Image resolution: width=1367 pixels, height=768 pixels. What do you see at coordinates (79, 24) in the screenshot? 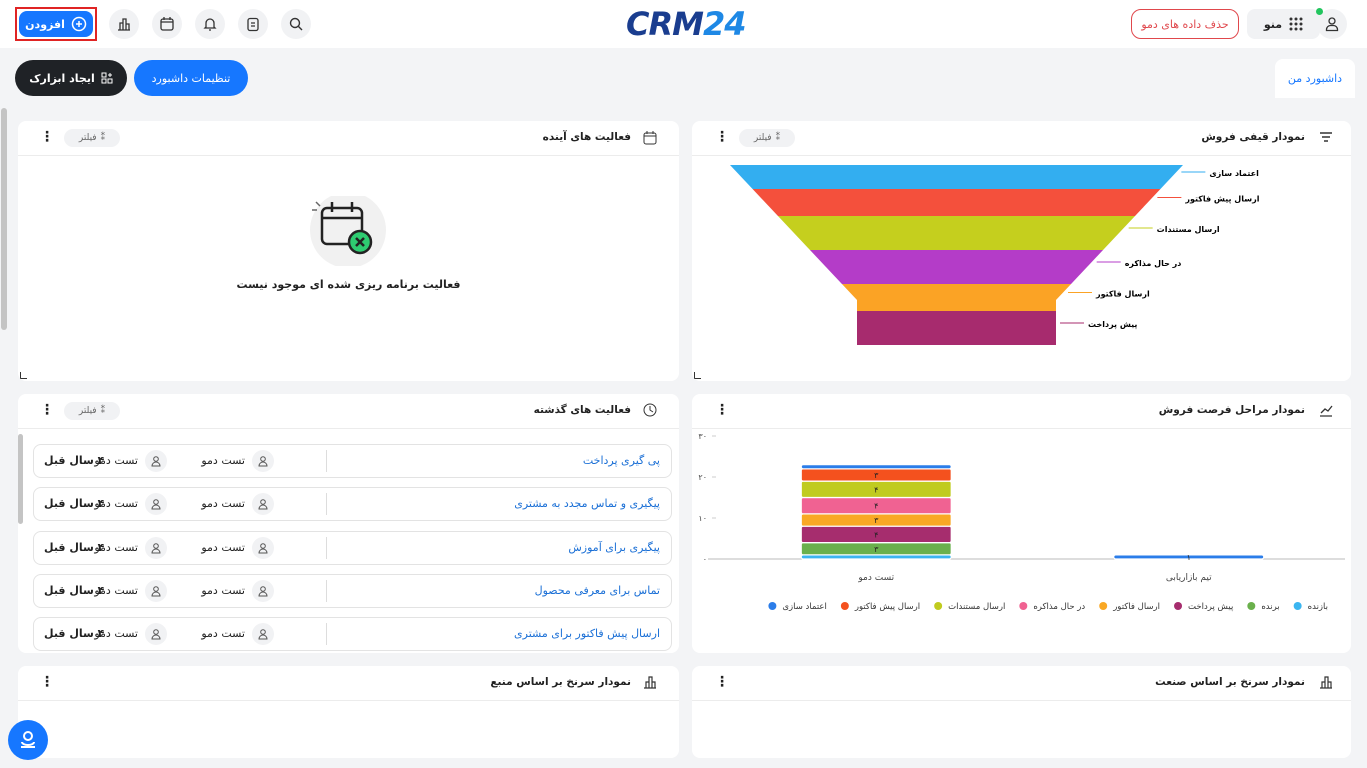
I see `plus-icon` at bounding box center [79, 24].